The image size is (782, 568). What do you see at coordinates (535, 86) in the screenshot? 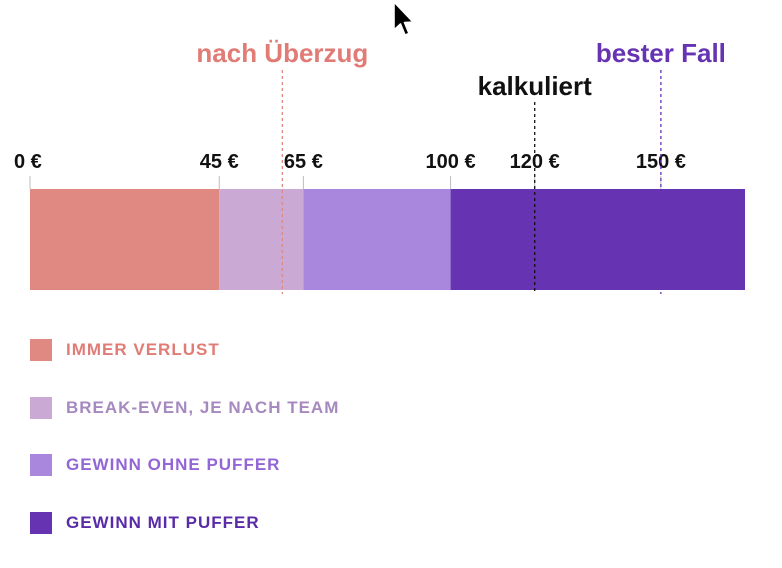
I see `marker-label-kalkuliert: kalkuliert` at bounding box center [535, 86].